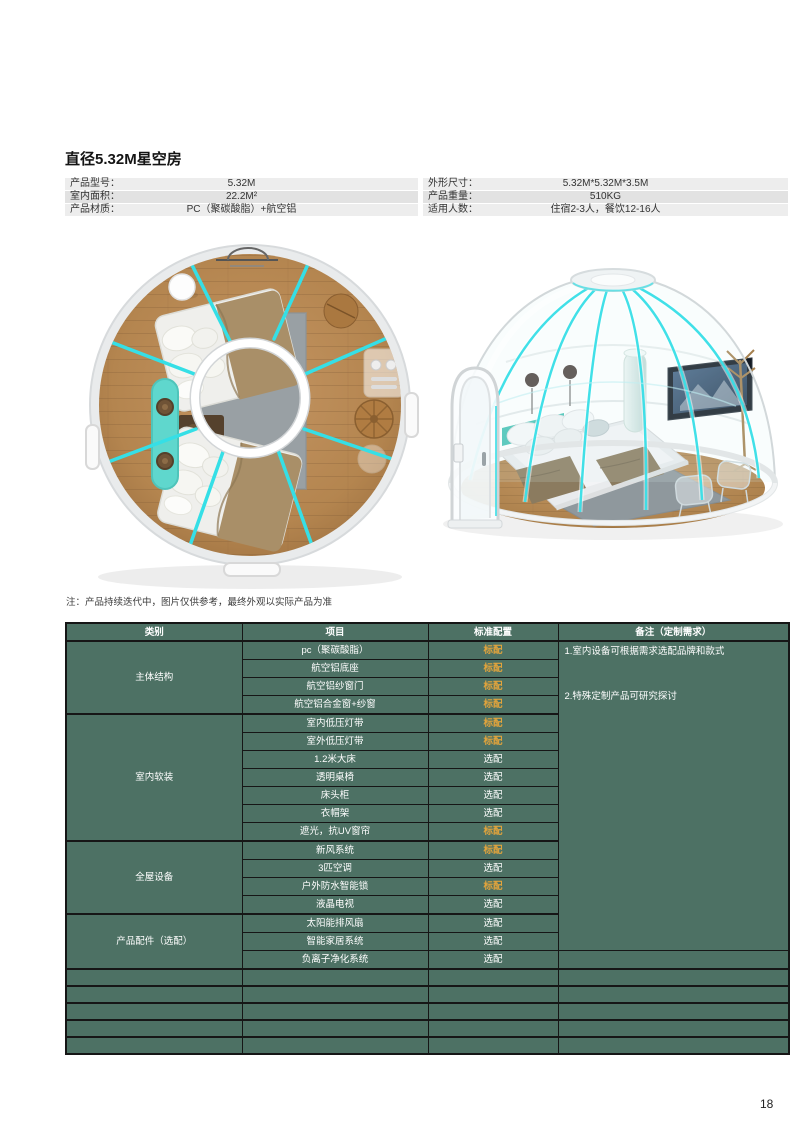 The image size is (800, 1141). What do you see at coordinates (475, 447) in the screenshot?
I see `dome-door` at bounding box center [475, 447].